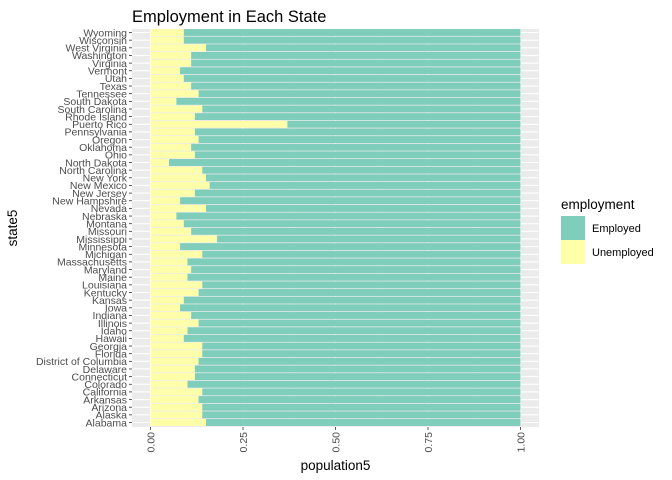  I want to click on y-tick-label: Ohio, so click(116, 156).